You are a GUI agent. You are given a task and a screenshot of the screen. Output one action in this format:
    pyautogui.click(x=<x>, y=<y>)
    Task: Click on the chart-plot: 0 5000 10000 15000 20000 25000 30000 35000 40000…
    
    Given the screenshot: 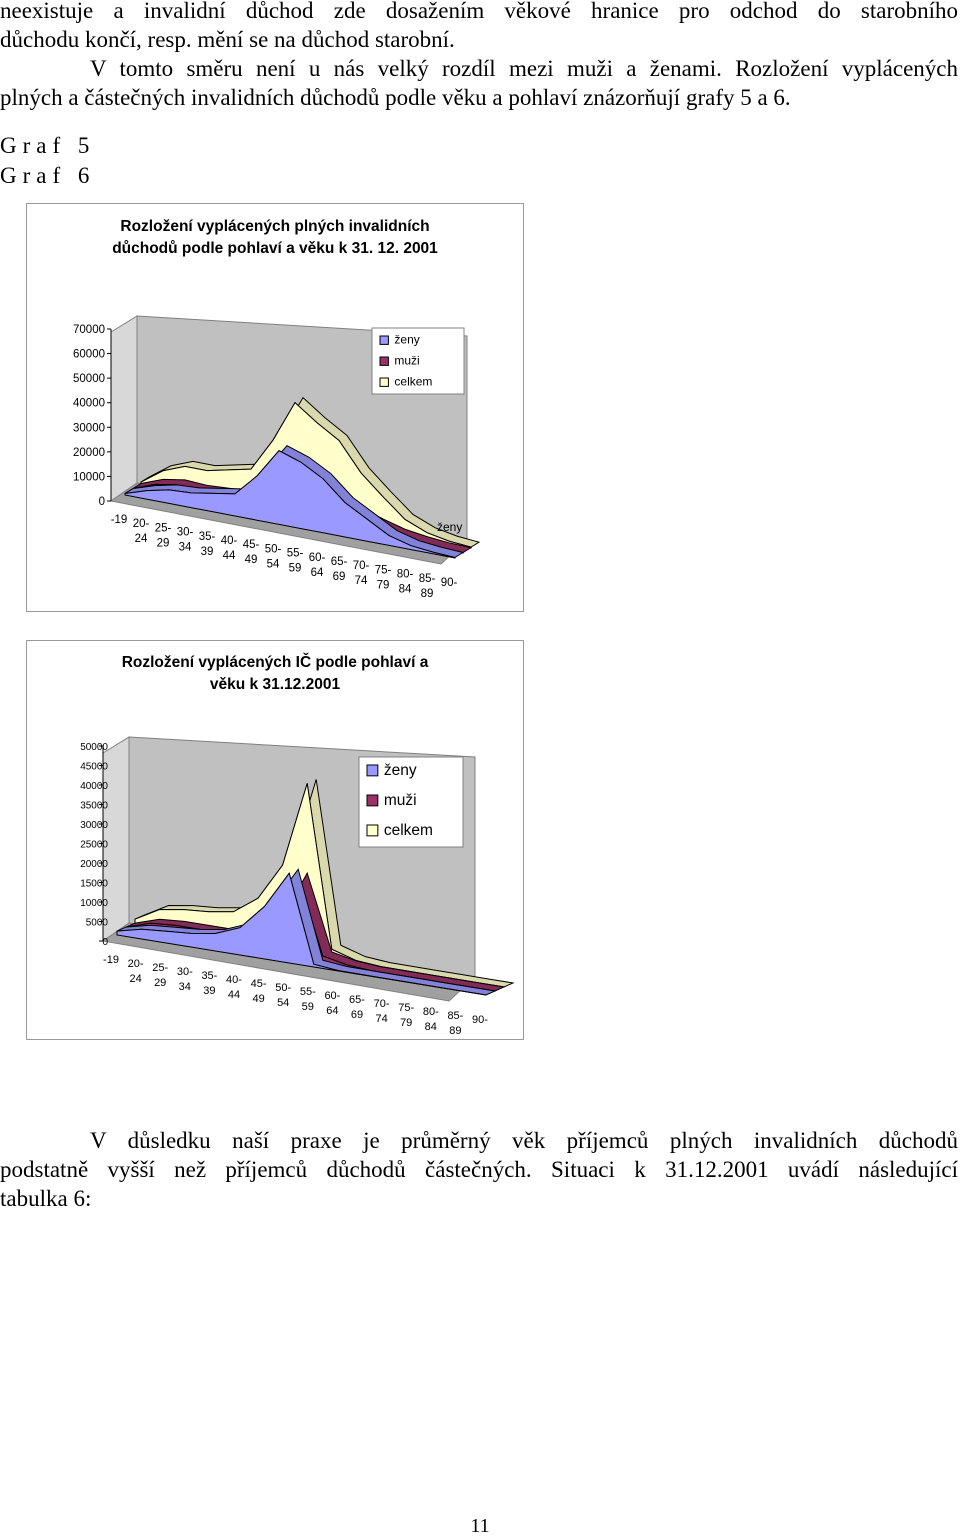 What is the action you would take?
    pyautogui.click(x=297, y=886)
    